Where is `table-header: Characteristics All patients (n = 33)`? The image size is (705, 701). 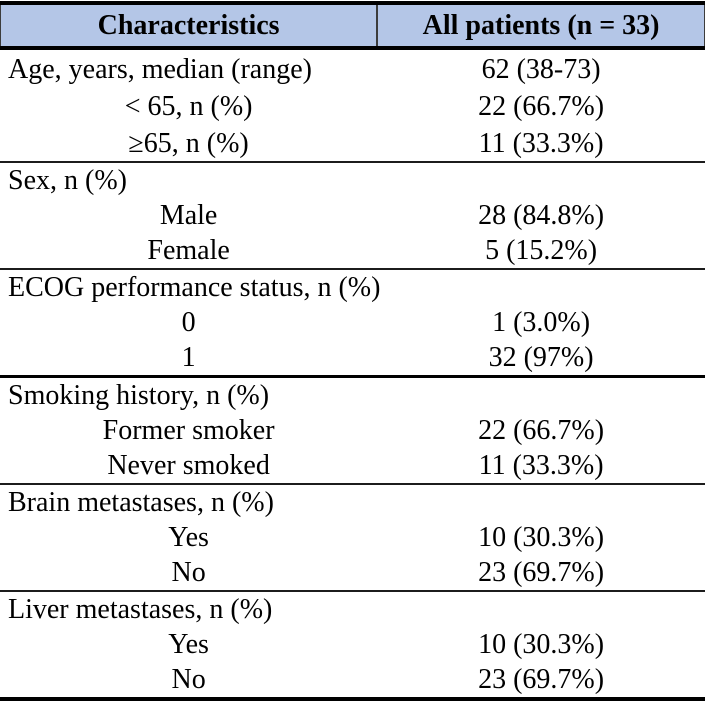 table-header: Characteristics All patients (n = 33) is located at coordinates (352, 25).